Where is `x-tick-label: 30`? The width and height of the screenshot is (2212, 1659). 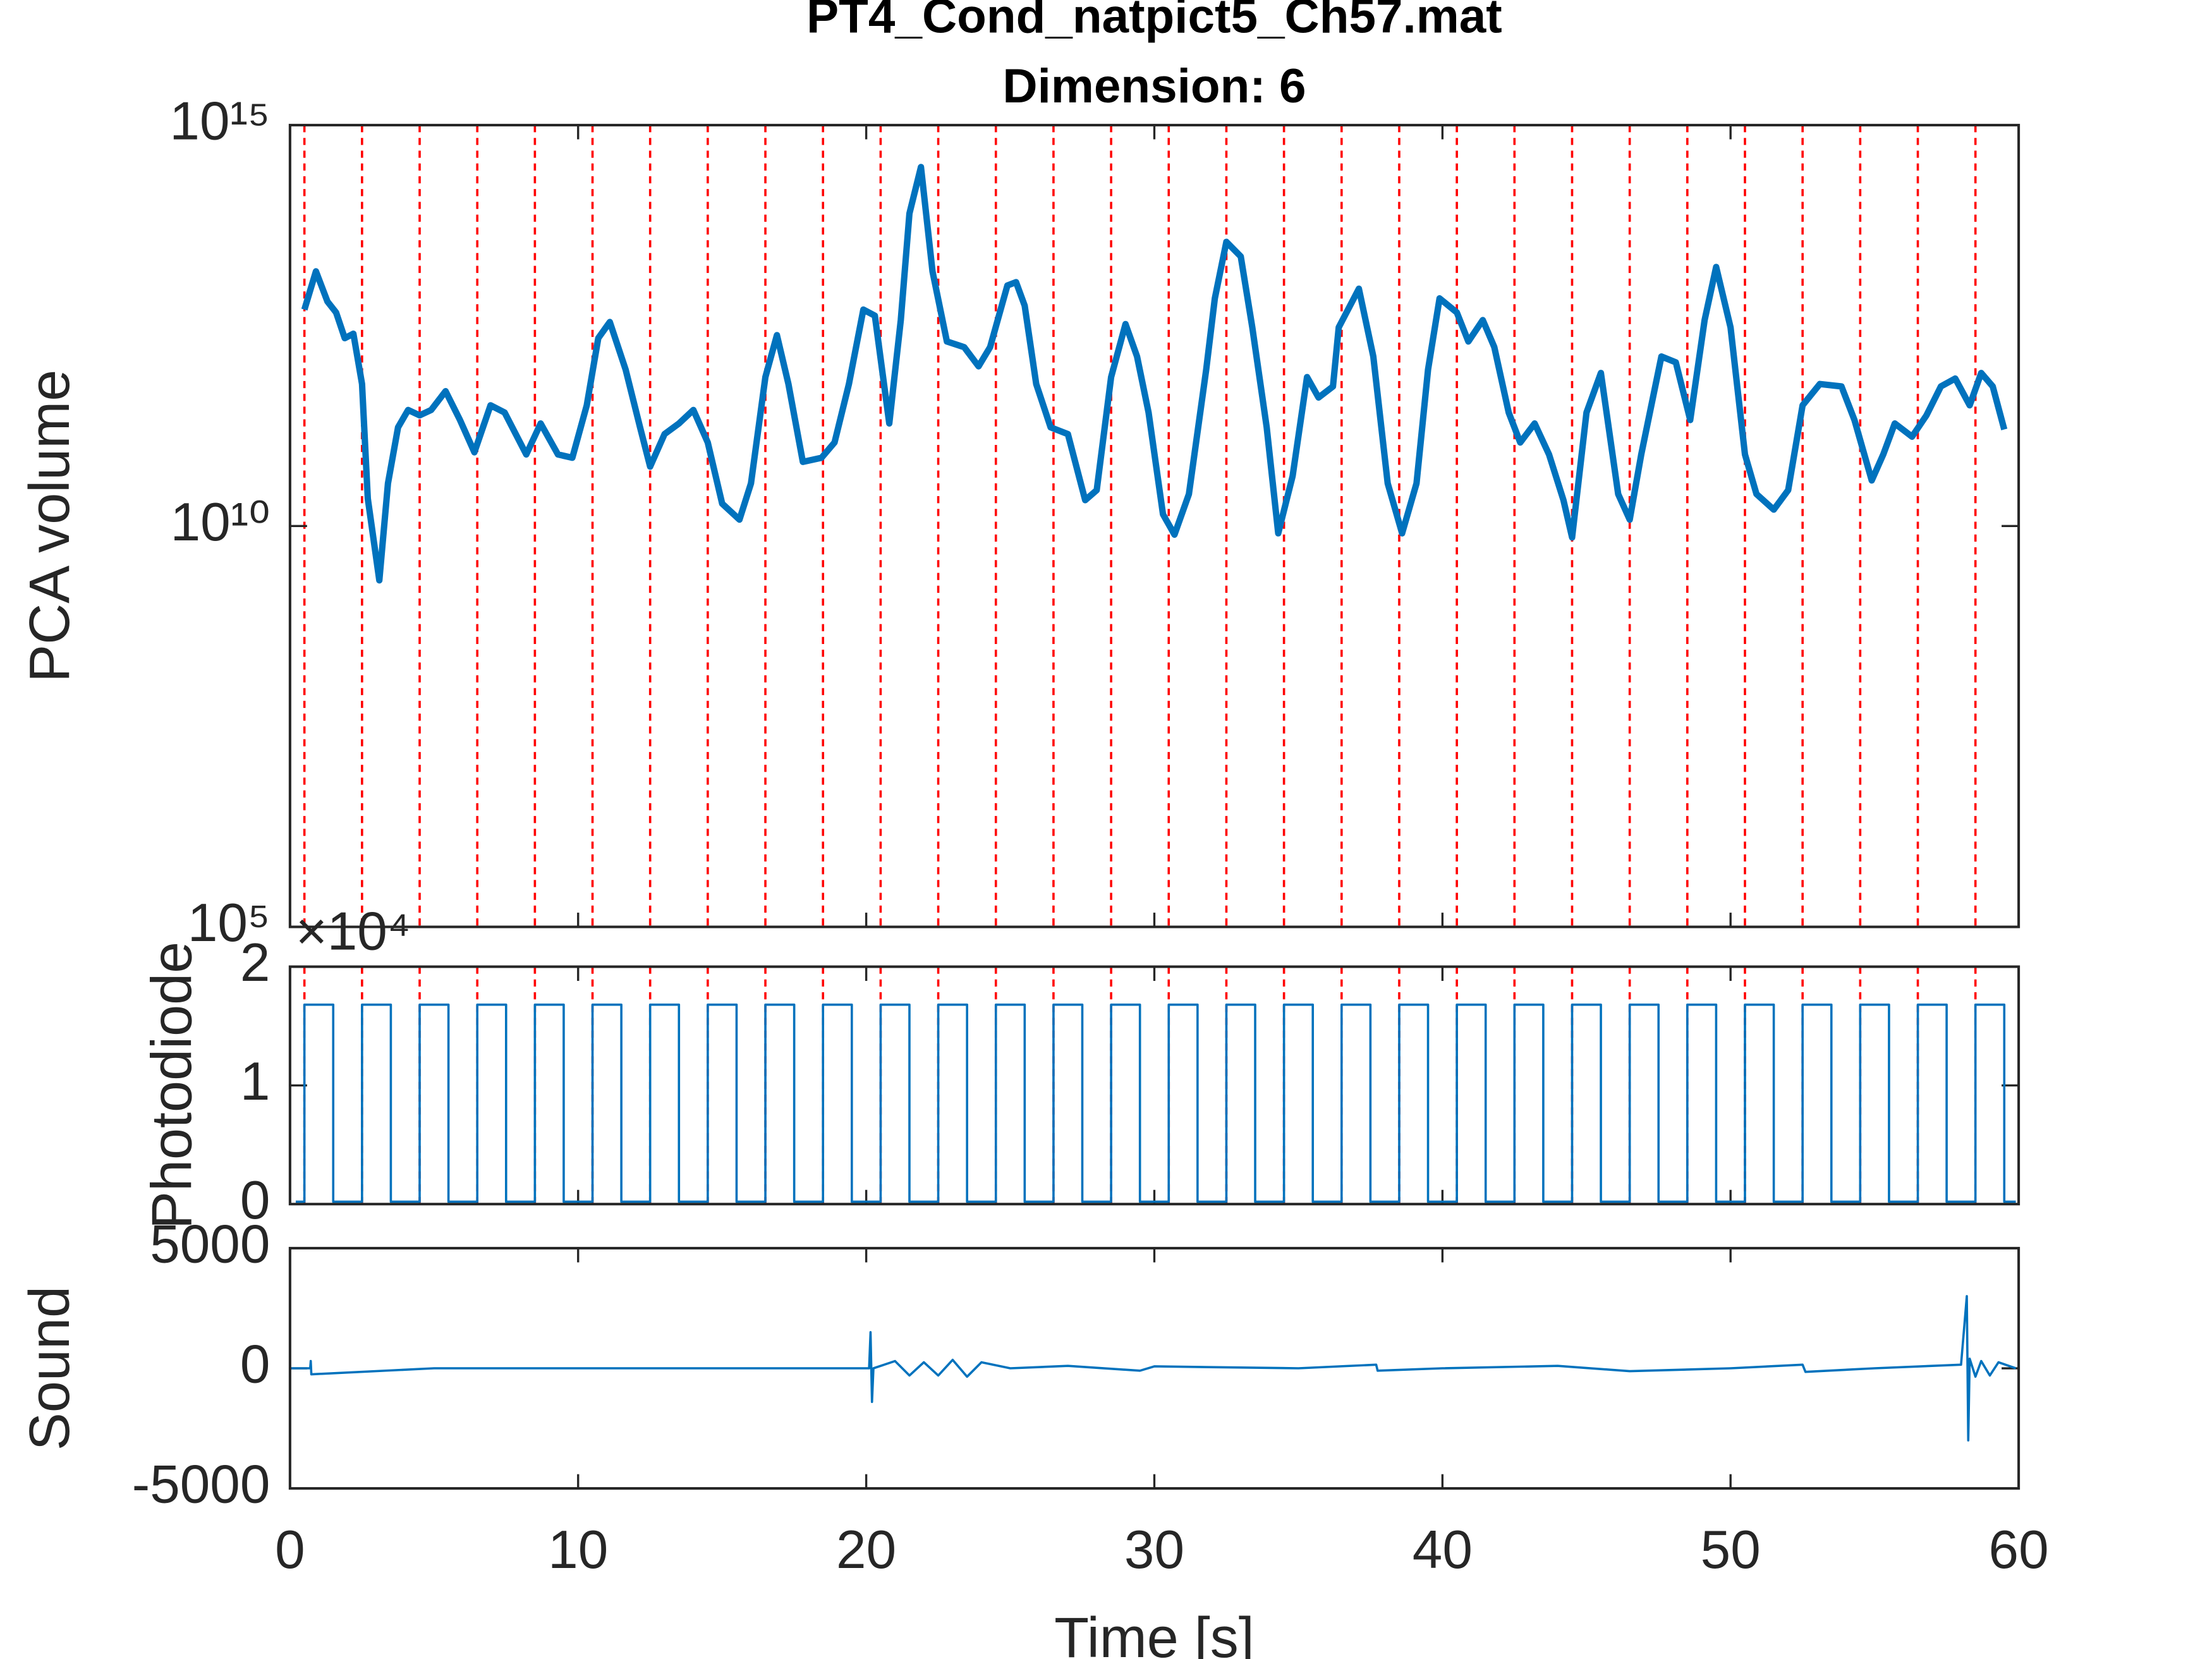 x-tick-label: 30 is located at coordinates (1154, 1550).